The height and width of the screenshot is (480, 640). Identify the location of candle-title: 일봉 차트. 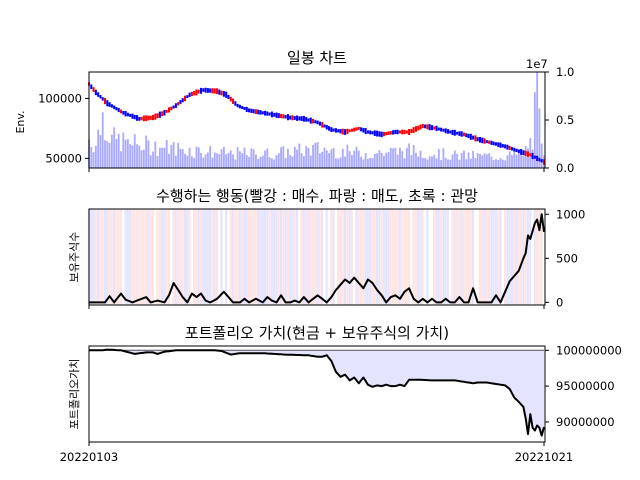
(317, 58).